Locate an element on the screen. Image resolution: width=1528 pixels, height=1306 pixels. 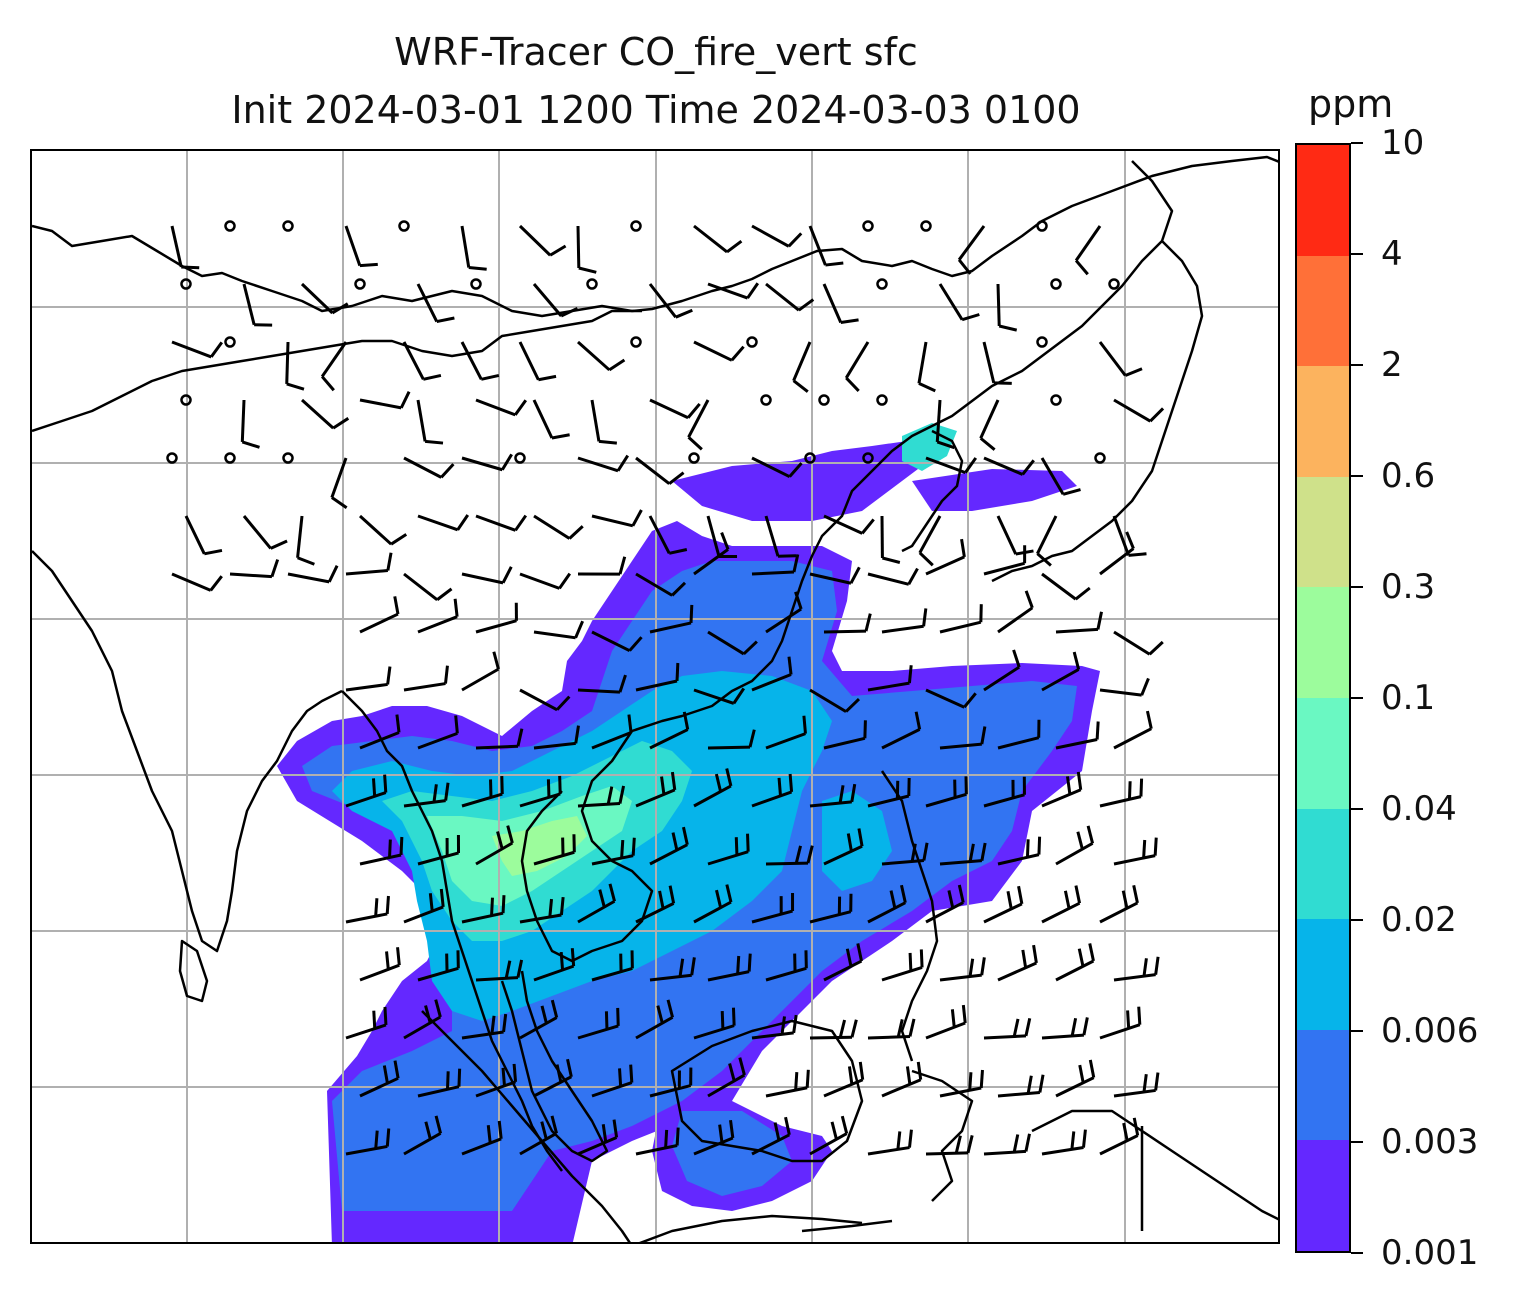
plume-band-2b is located at coordinates (732, 1153).